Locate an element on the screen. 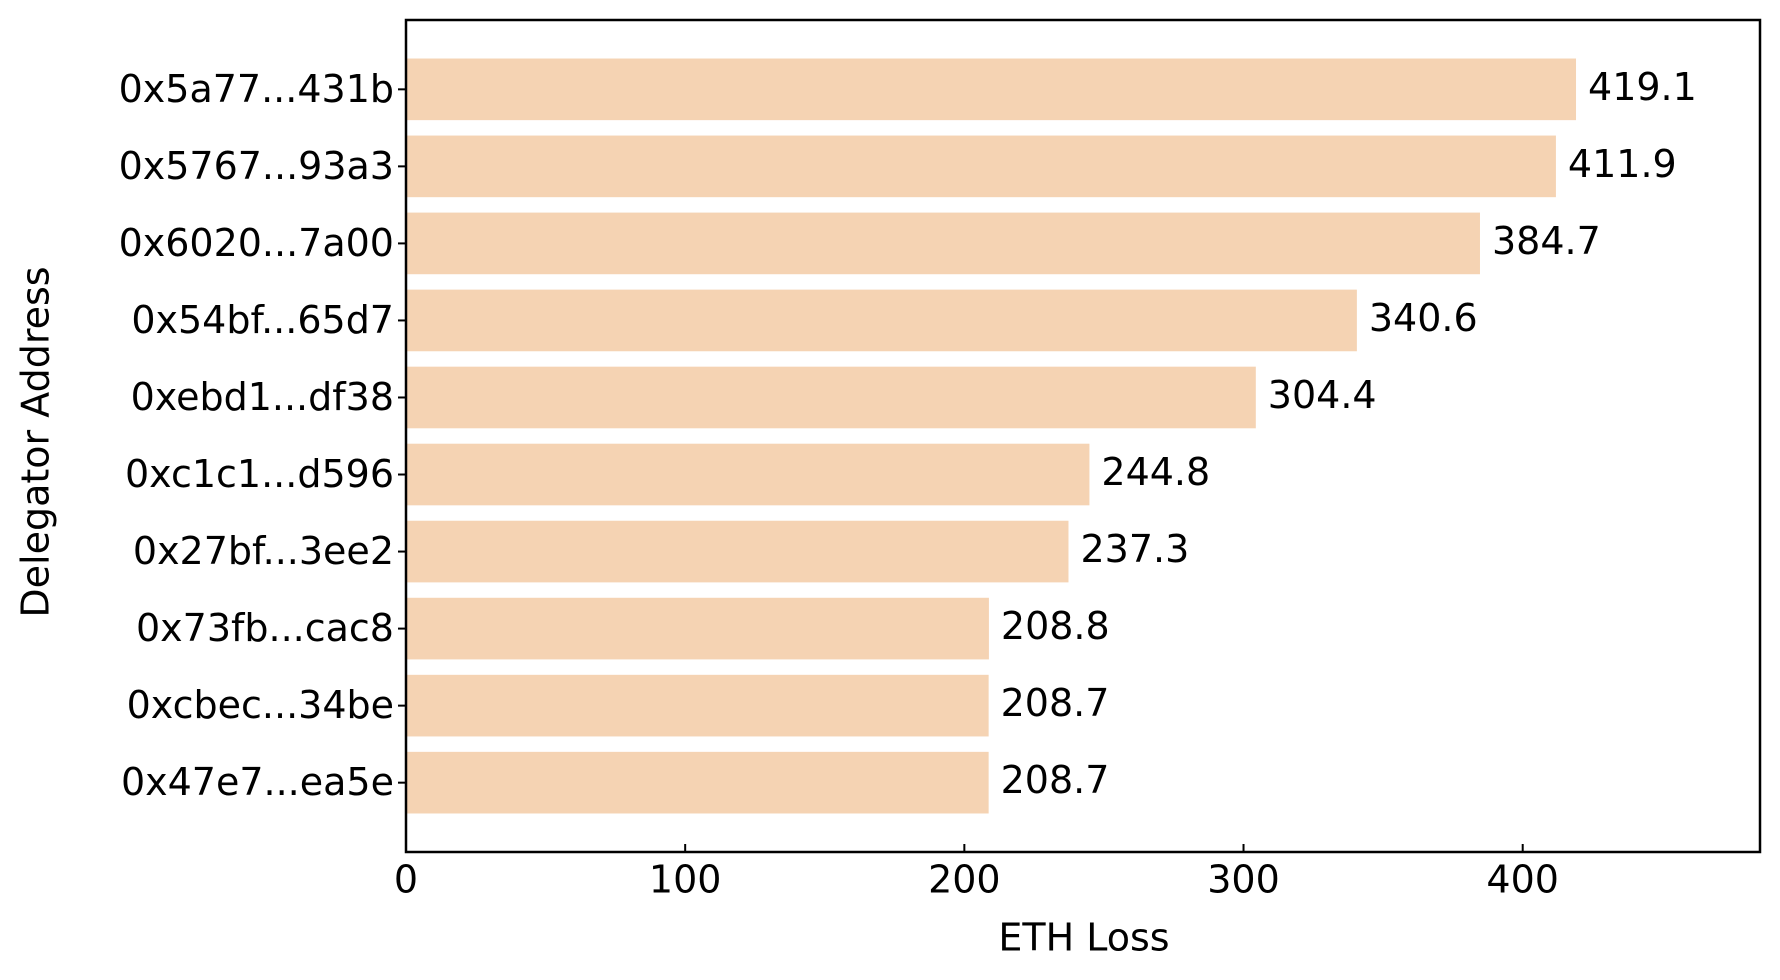 Image resolution: width=1780 pixels, height=980 pixels. y-axis-label: Delegator Address is located at coordinates (36, 441).